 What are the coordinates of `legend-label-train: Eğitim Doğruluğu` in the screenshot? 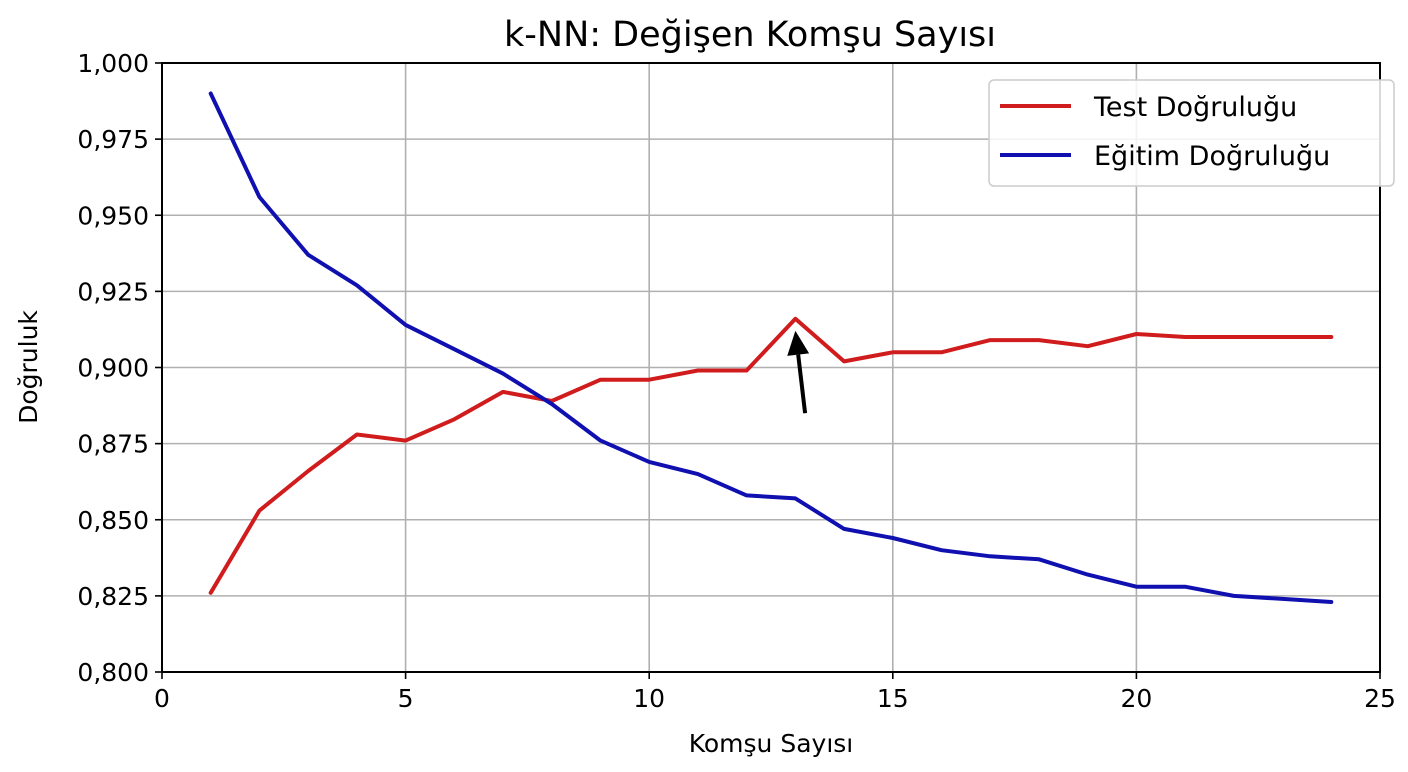 It's located at (1212, 156).